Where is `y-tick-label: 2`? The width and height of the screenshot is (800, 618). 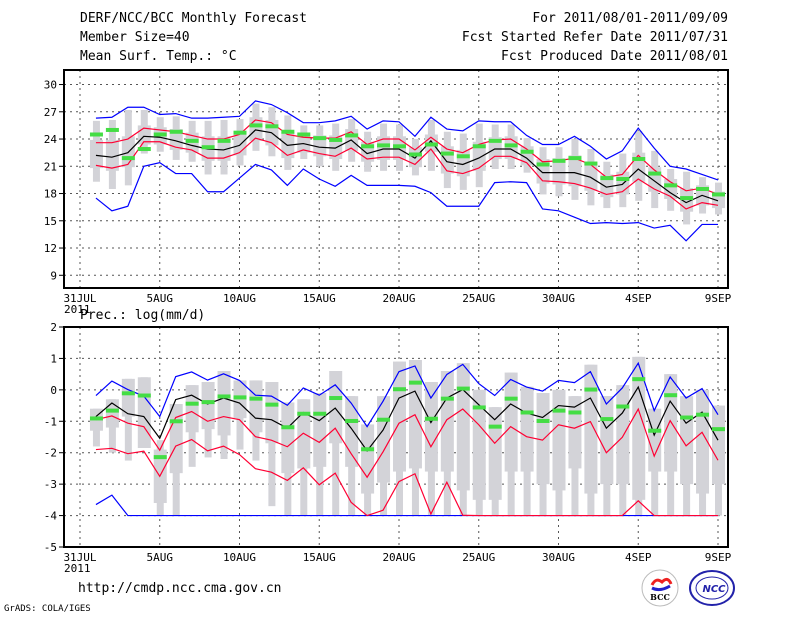
y-tick-label: 2 is located at coordinates (53, 327).